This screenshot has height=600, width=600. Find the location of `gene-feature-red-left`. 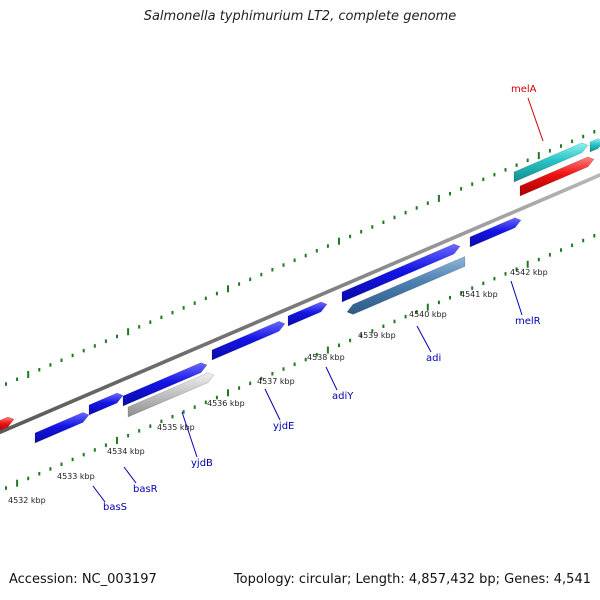

gene-feature-red-left is located at coordinates (7, 424).